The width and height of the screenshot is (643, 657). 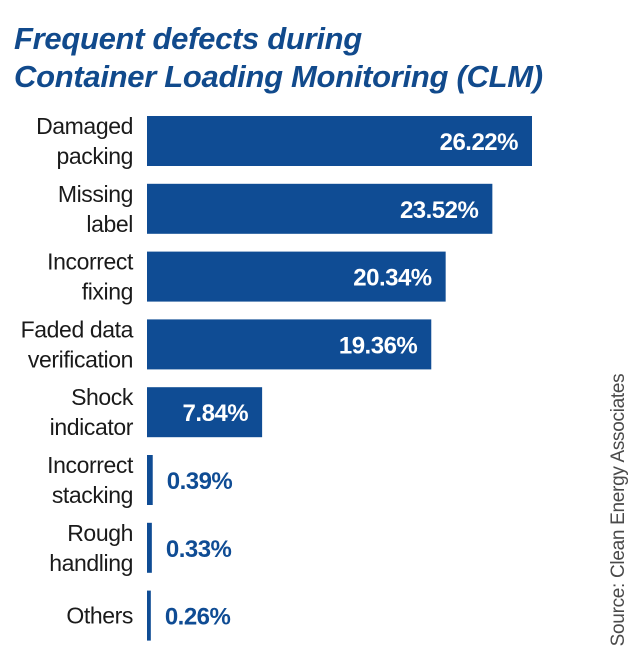 I want to click on category-label-line: Damaged, so click(x=84, y=126).